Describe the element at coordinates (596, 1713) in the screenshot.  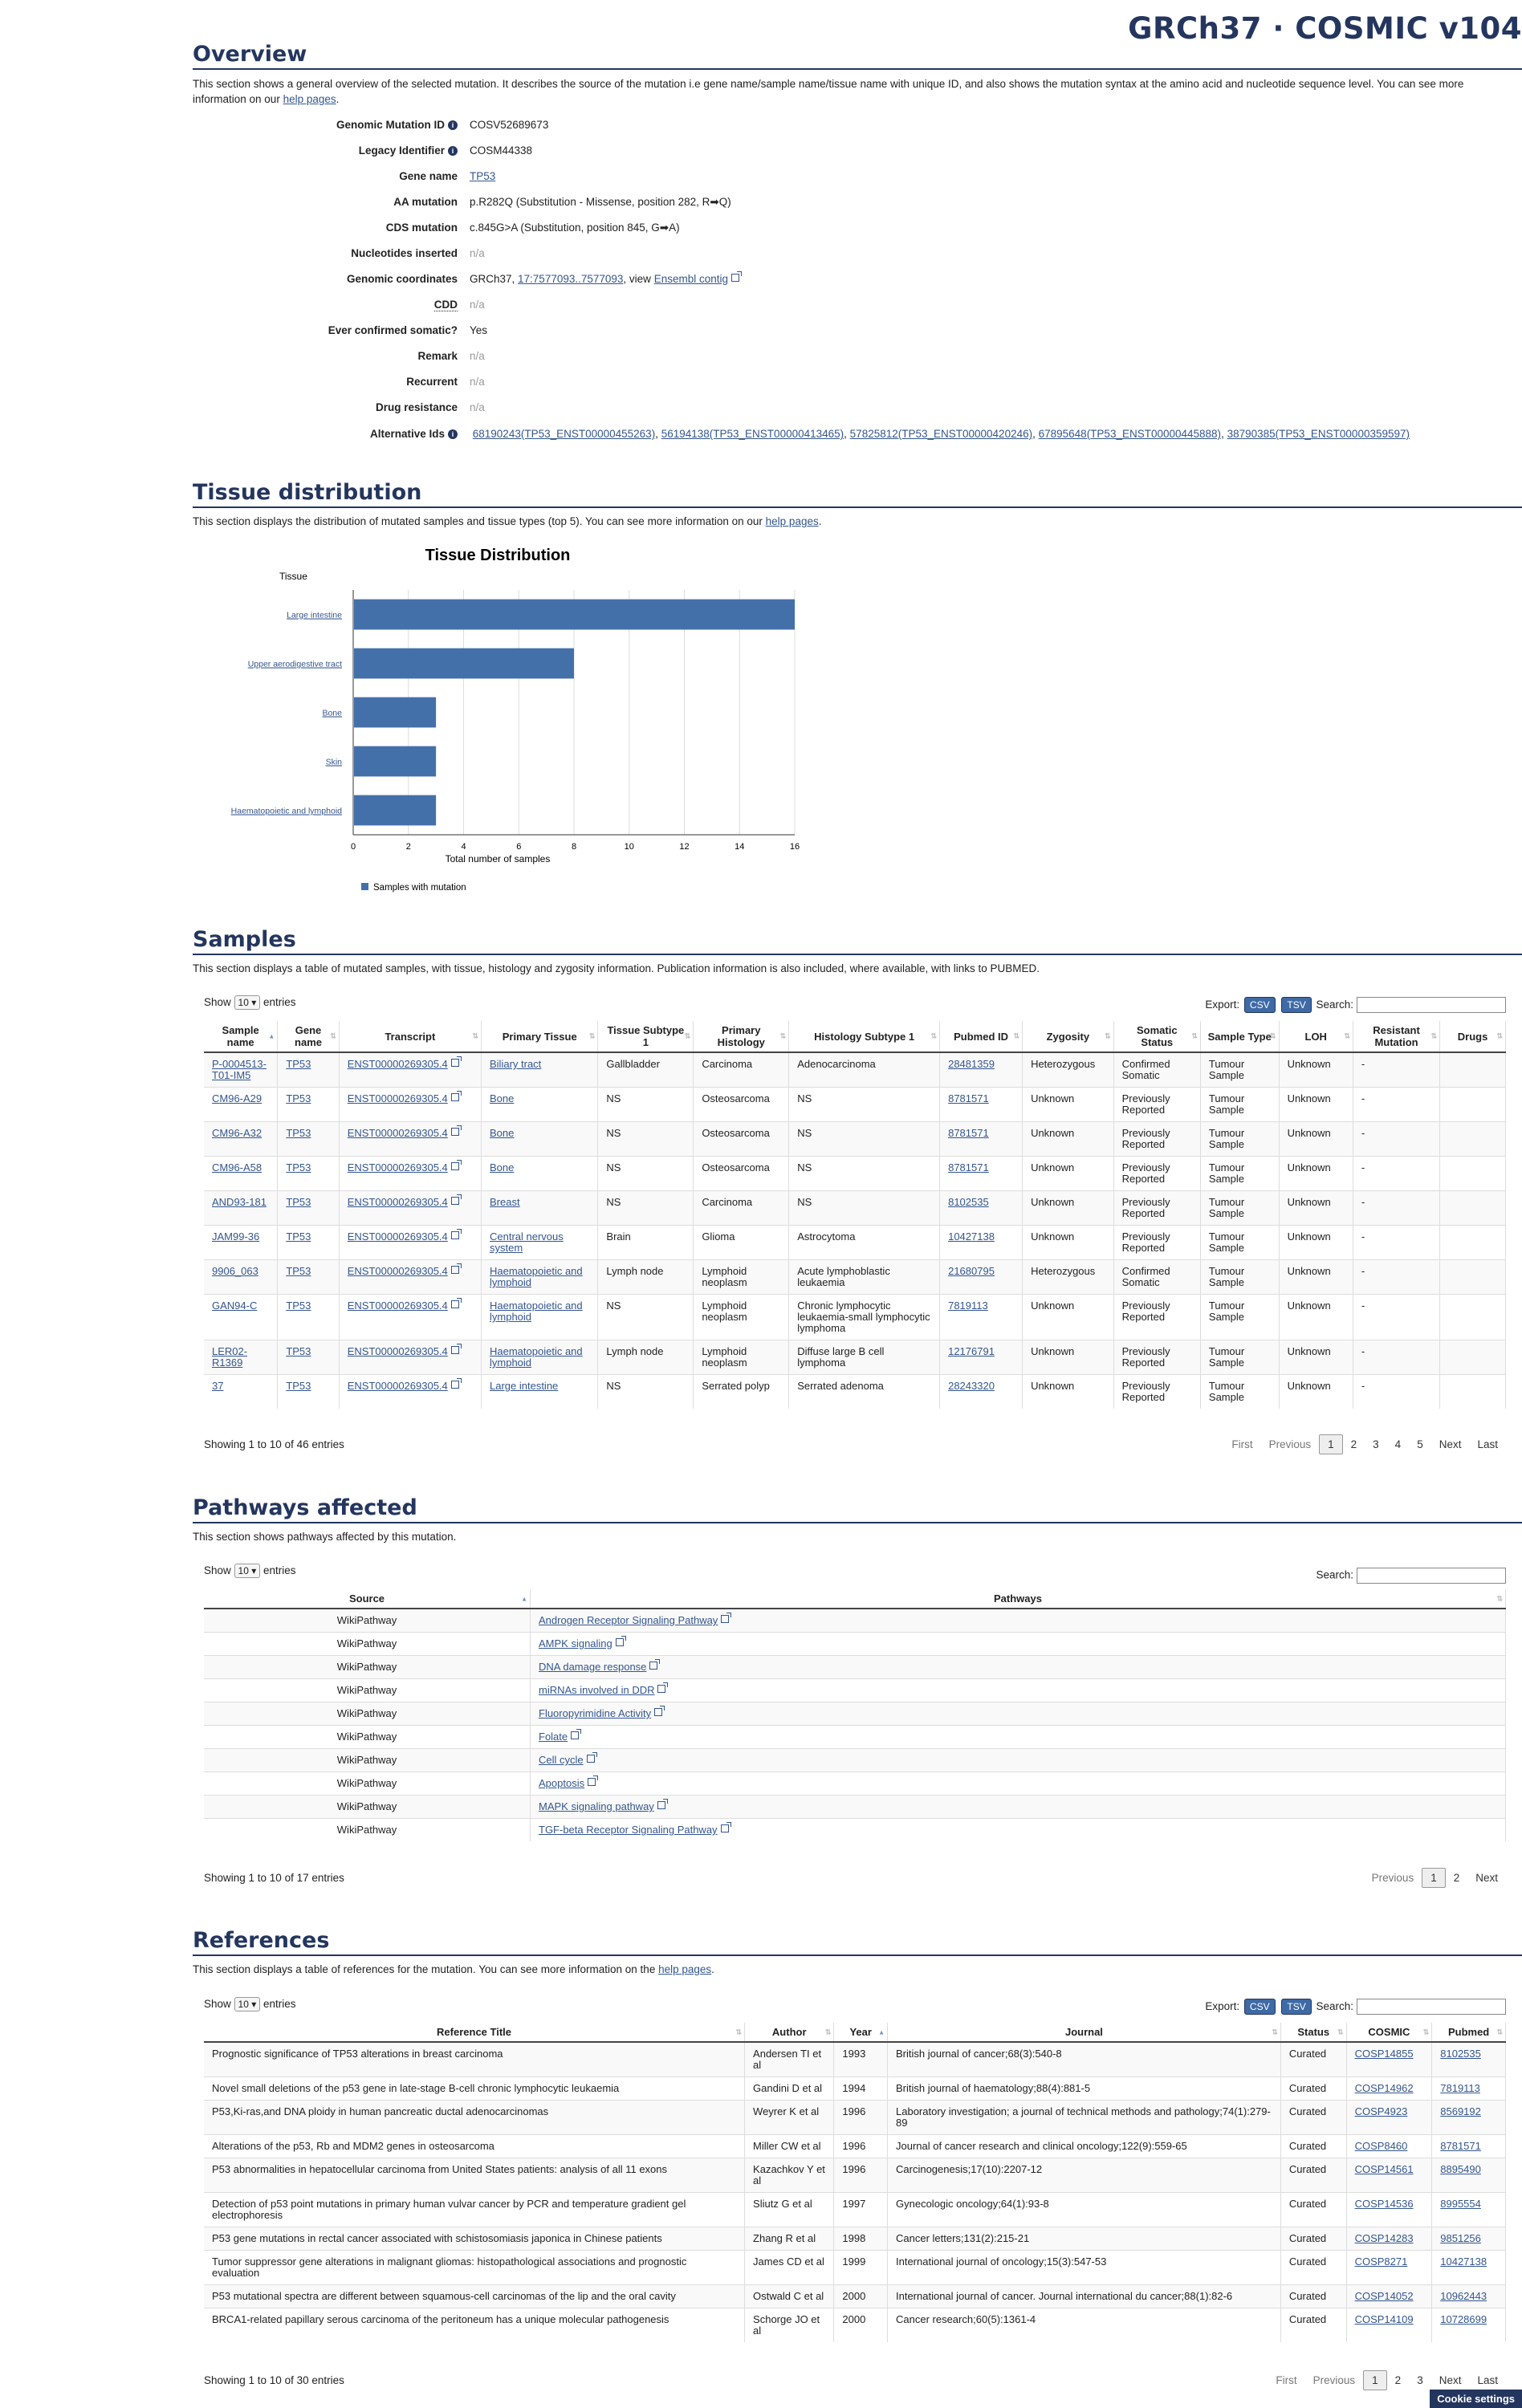
I see `pathway-link: Fluoropyrimidine Activity` at that location.